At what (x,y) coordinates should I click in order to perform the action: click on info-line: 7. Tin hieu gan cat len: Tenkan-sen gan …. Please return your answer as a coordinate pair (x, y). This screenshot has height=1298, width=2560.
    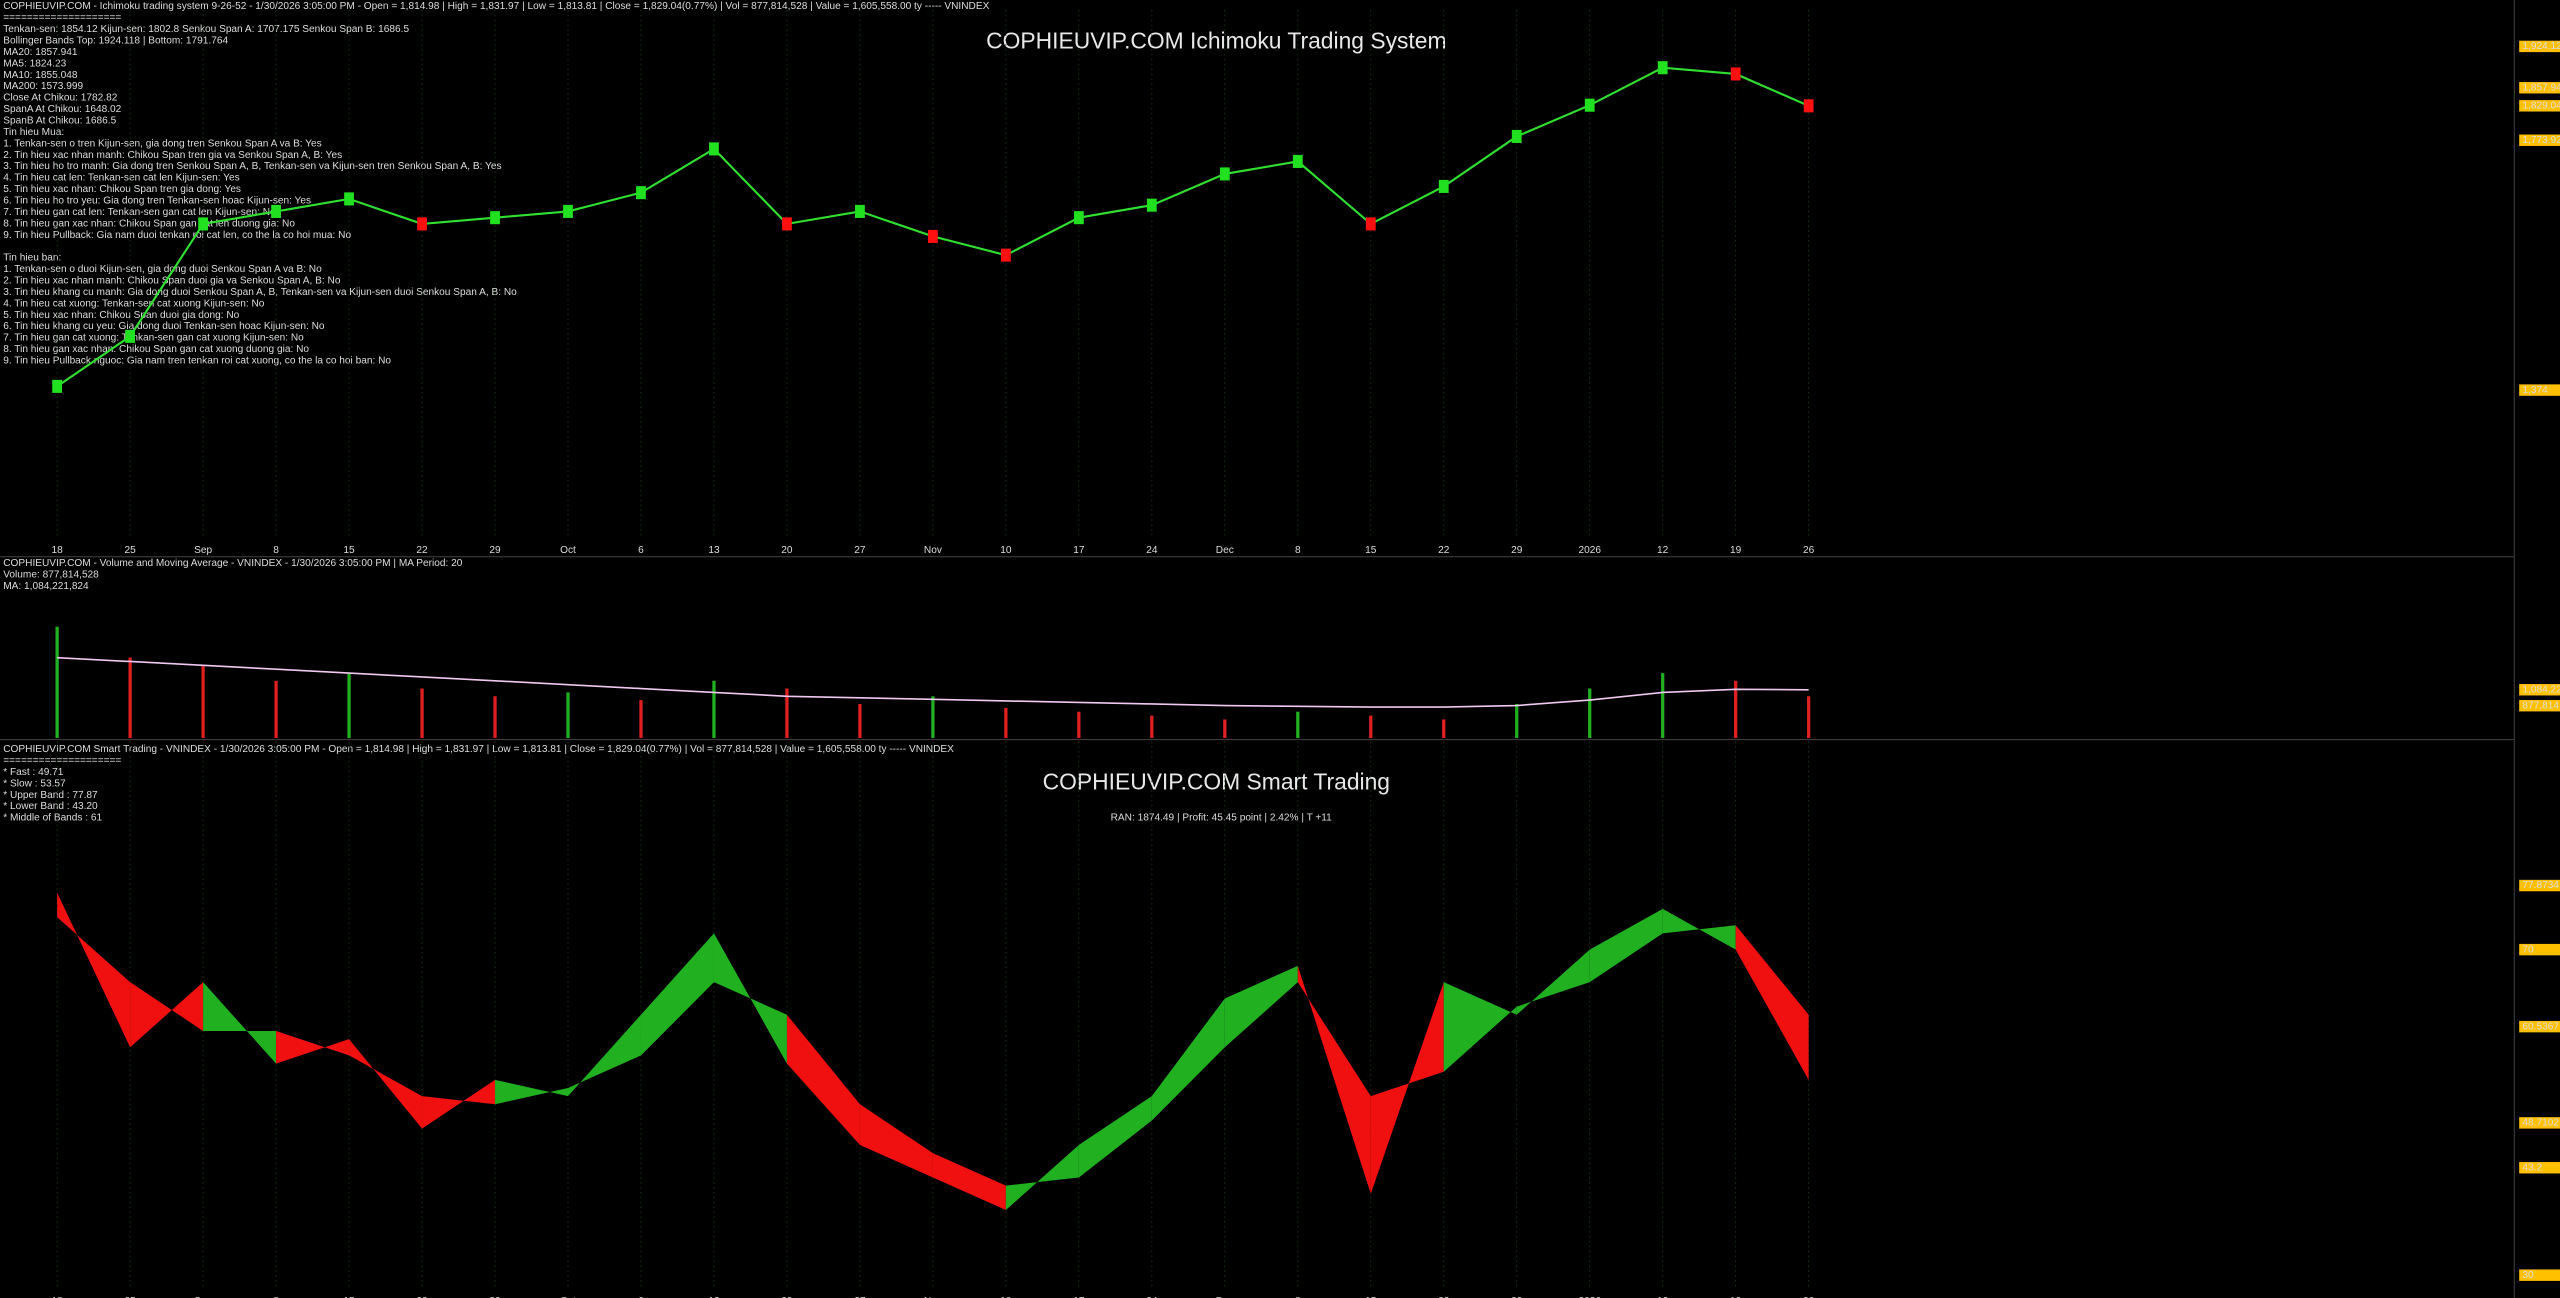
    Looking at the image, I should click on (139, 212).